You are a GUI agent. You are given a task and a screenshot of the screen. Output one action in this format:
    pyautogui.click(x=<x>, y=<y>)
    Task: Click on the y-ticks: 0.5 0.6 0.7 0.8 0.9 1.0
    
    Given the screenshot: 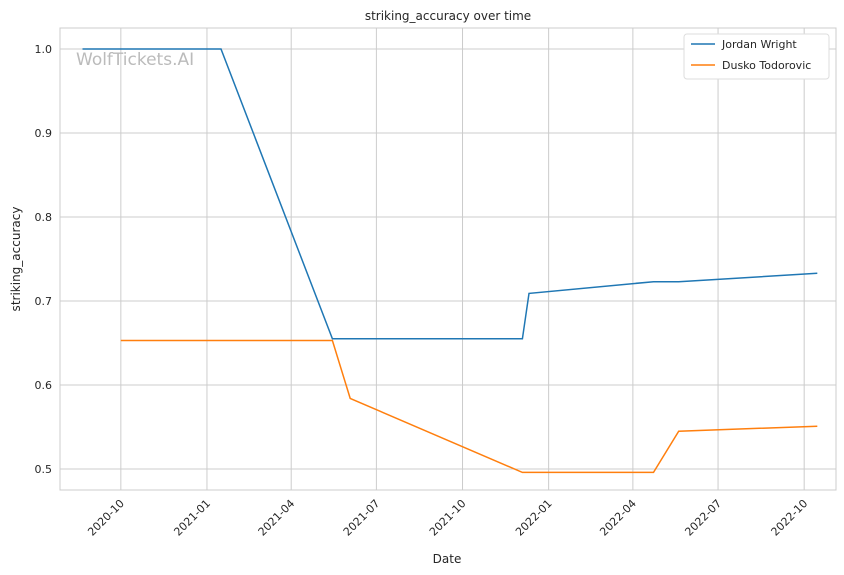 What is the action you would take?
    pyautogui.click(x=44, y=259)
    